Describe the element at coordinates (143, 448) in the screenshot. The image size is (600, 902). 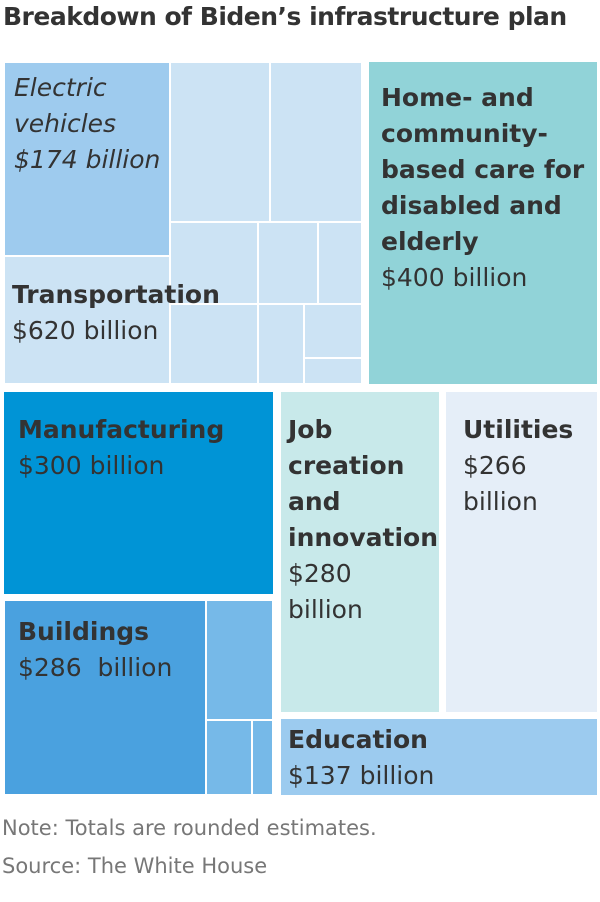
I see `label-manufacturing: Manufacturing $300 billion` at that location.